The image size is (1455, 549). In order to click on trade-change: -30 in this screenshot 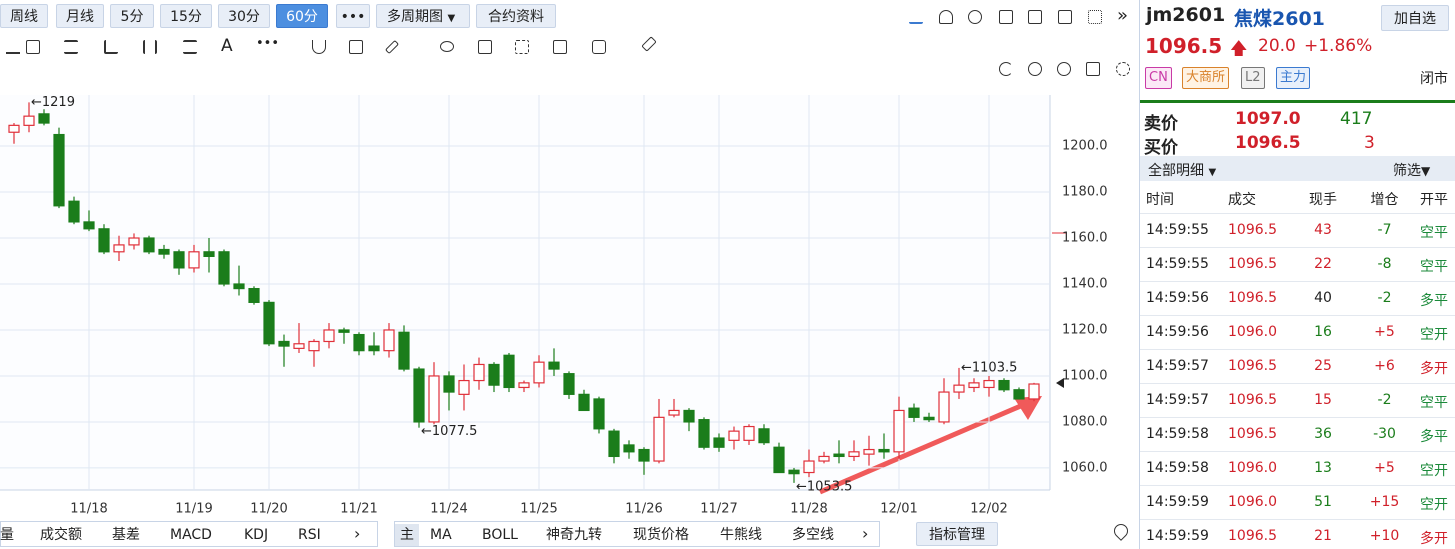, I will do `click(1384, 434)`.